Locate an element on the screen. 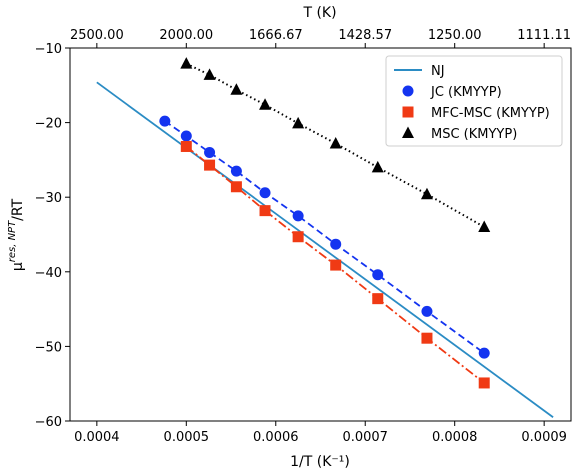 This screenshot has height=472, width=581. legend: NJ JC (KMYYP) MFC-MSC (KMYYP) MSC (KMYYP) is located at coordinates (474, 101).